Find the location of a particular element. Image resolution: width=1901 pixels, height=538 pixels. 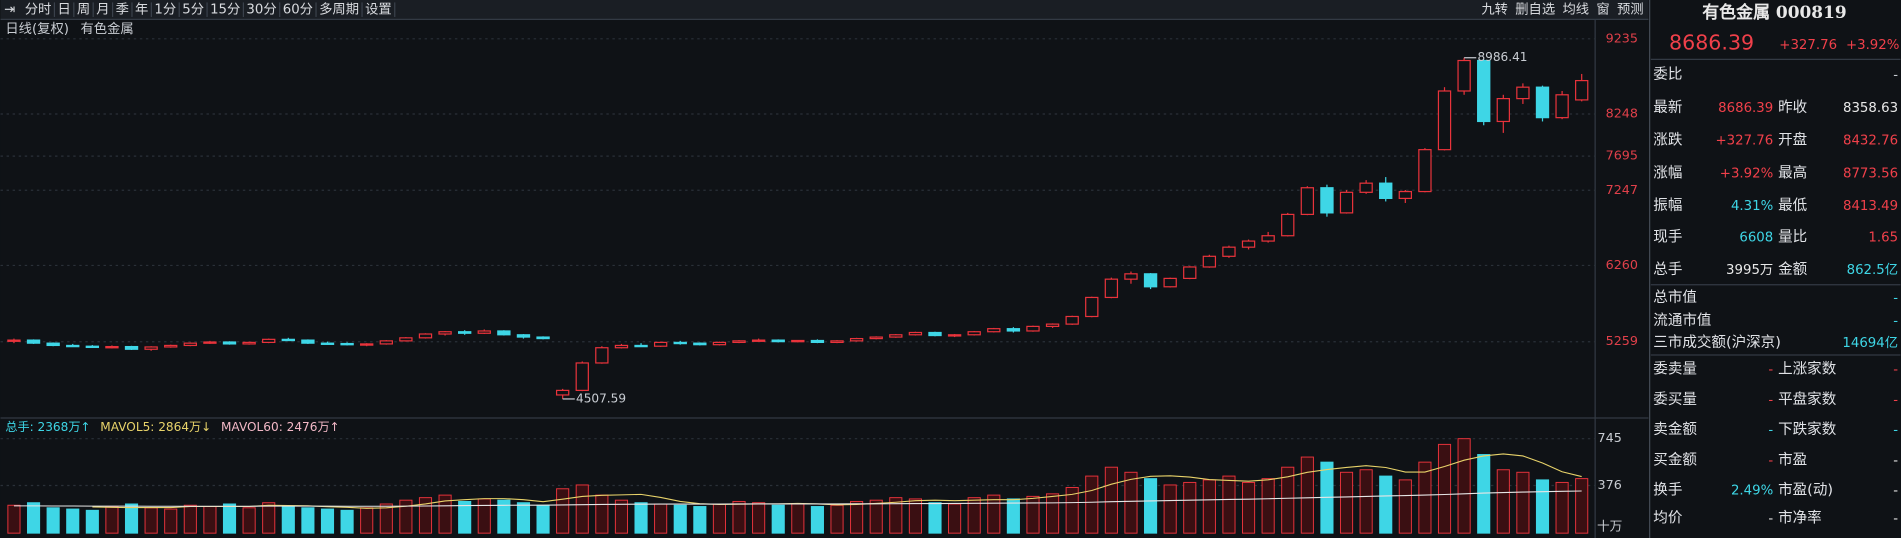

quote-change: +327.76 is located at coordinates (1808, 45).